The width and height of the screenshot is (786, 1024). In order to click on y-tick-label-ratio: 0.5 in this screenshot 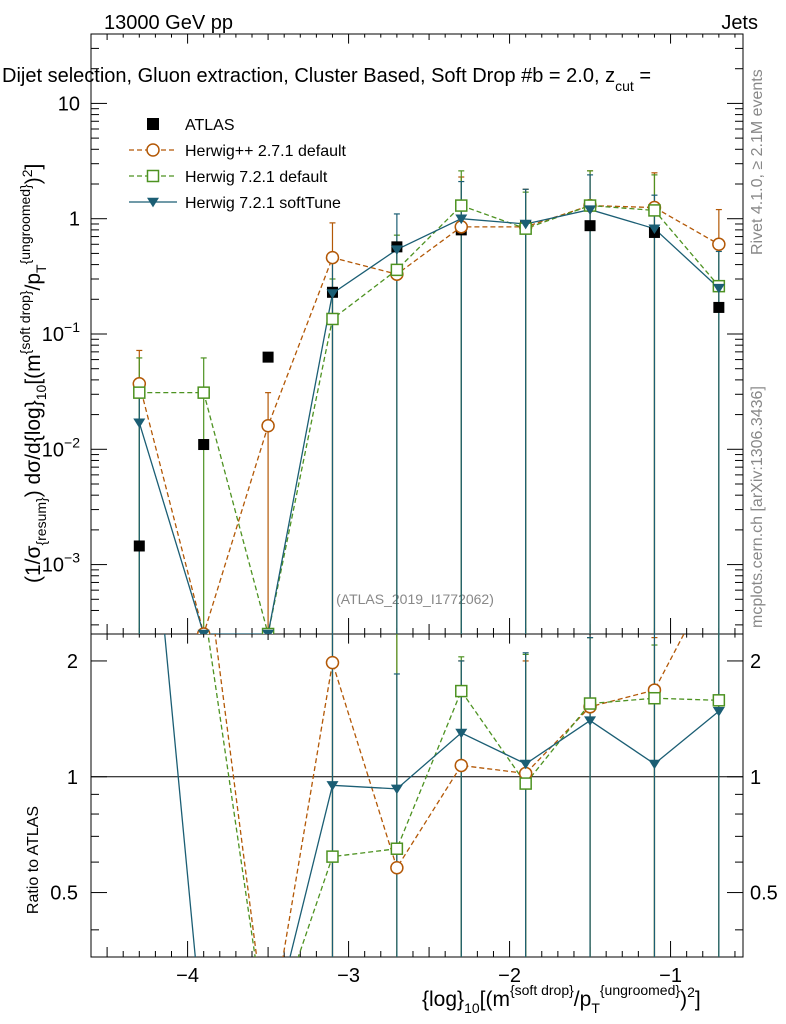, I will do `click(64, 894)`.